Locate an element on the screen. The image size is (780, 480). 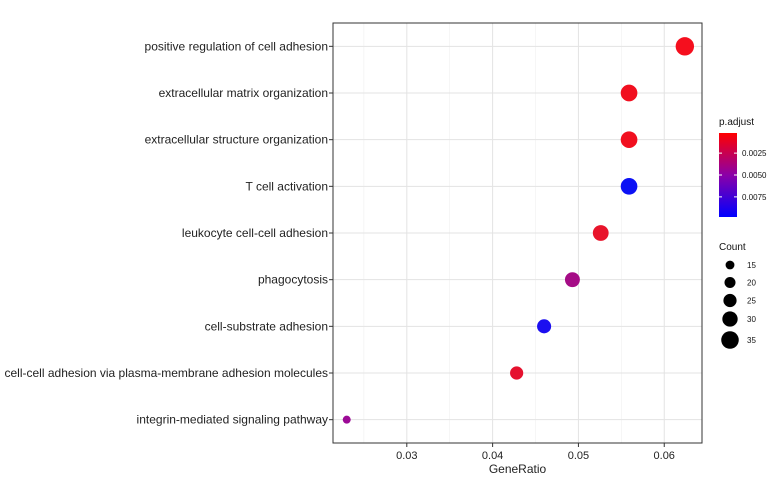
size-legend-label: 25 is located at coordinates (751, 301).